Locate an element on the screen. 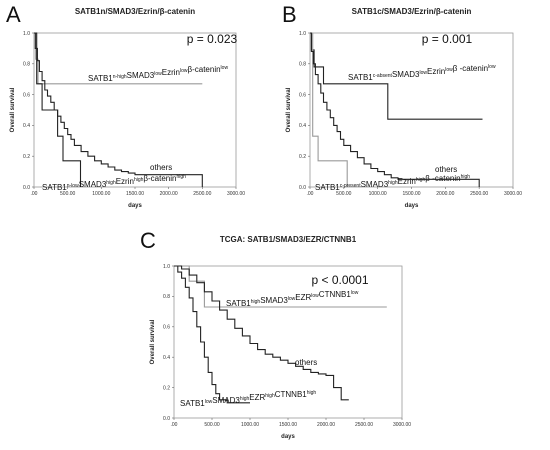 Image resolution: width=550 pixels, height=450 pixels. x-tick-label: 2000.00 is located at coordinates (326, 425).